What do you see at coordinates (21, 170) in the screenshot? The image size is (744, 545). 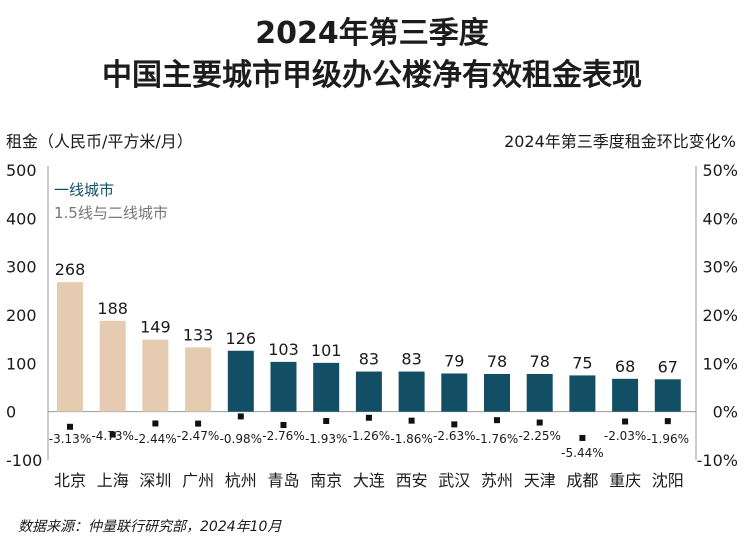 I see `left-tick-label: 500` at bounding box center [21, 170].